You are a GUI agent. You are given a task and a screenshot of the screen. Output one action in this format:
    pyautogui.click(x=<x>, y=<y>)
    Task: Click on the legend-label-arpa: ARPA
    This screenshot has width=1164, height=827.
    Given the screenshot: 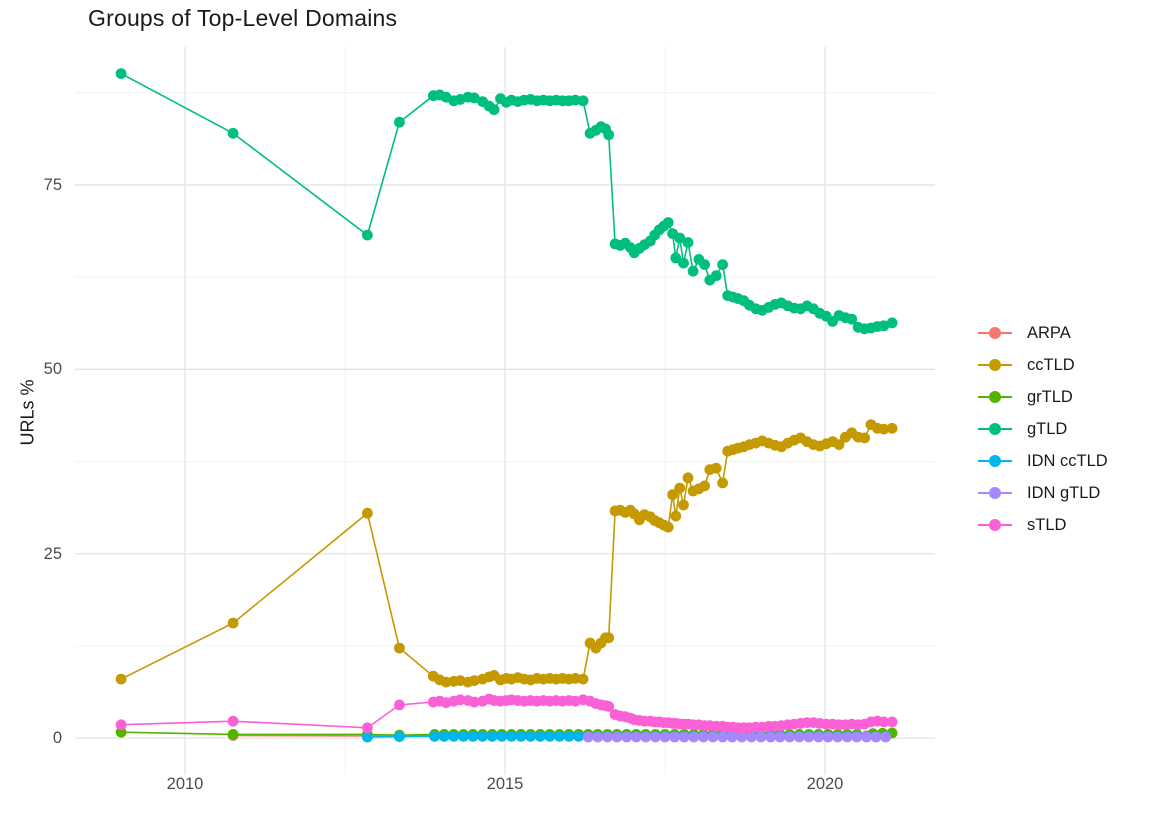 What is the action you would take?
    pyautogui.click(x=1049, y=332)
    